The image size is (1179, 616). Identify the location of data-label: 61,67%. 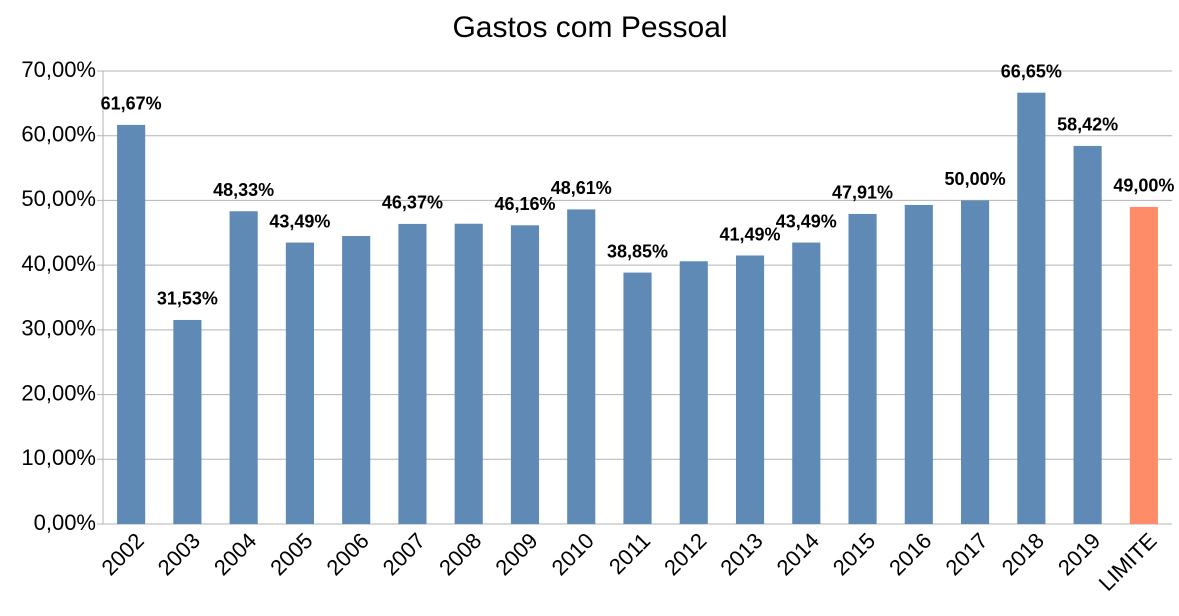
(131, 104).